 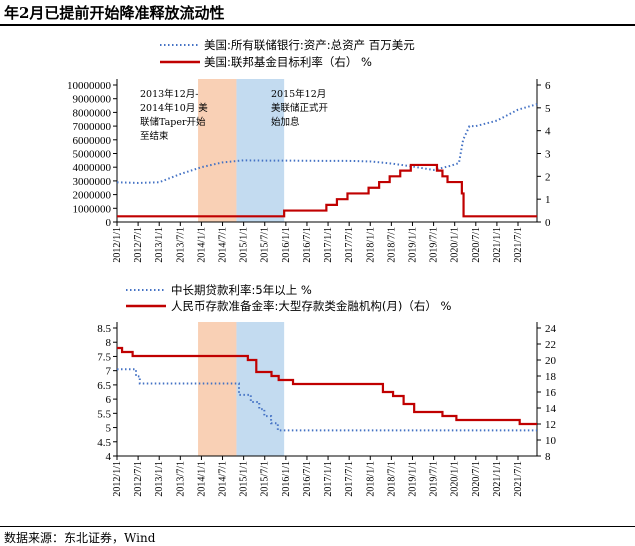 What do you see at coordinates (548, 155) in the screenshot?
I see `right-axis-tick-label: 3` at bounding box center [548, 155].